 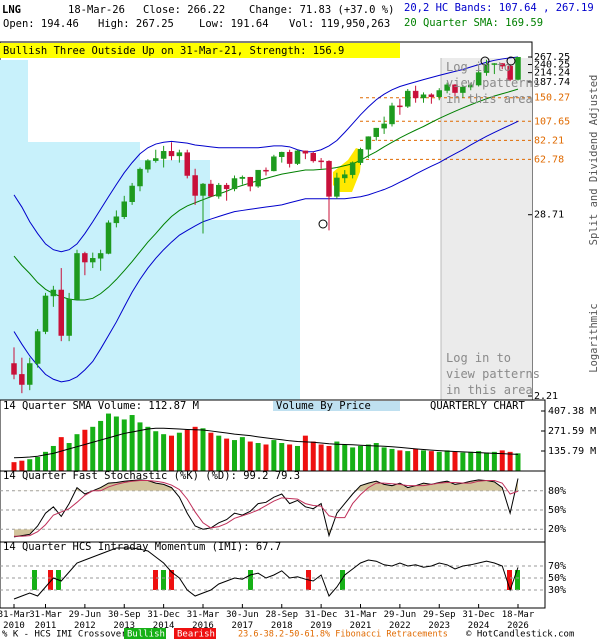 What do you see at coordinates (478, 620) in the screenshot?
I see `x-tick-label: 31-Dec 2024` at bounding box center [478, 620].